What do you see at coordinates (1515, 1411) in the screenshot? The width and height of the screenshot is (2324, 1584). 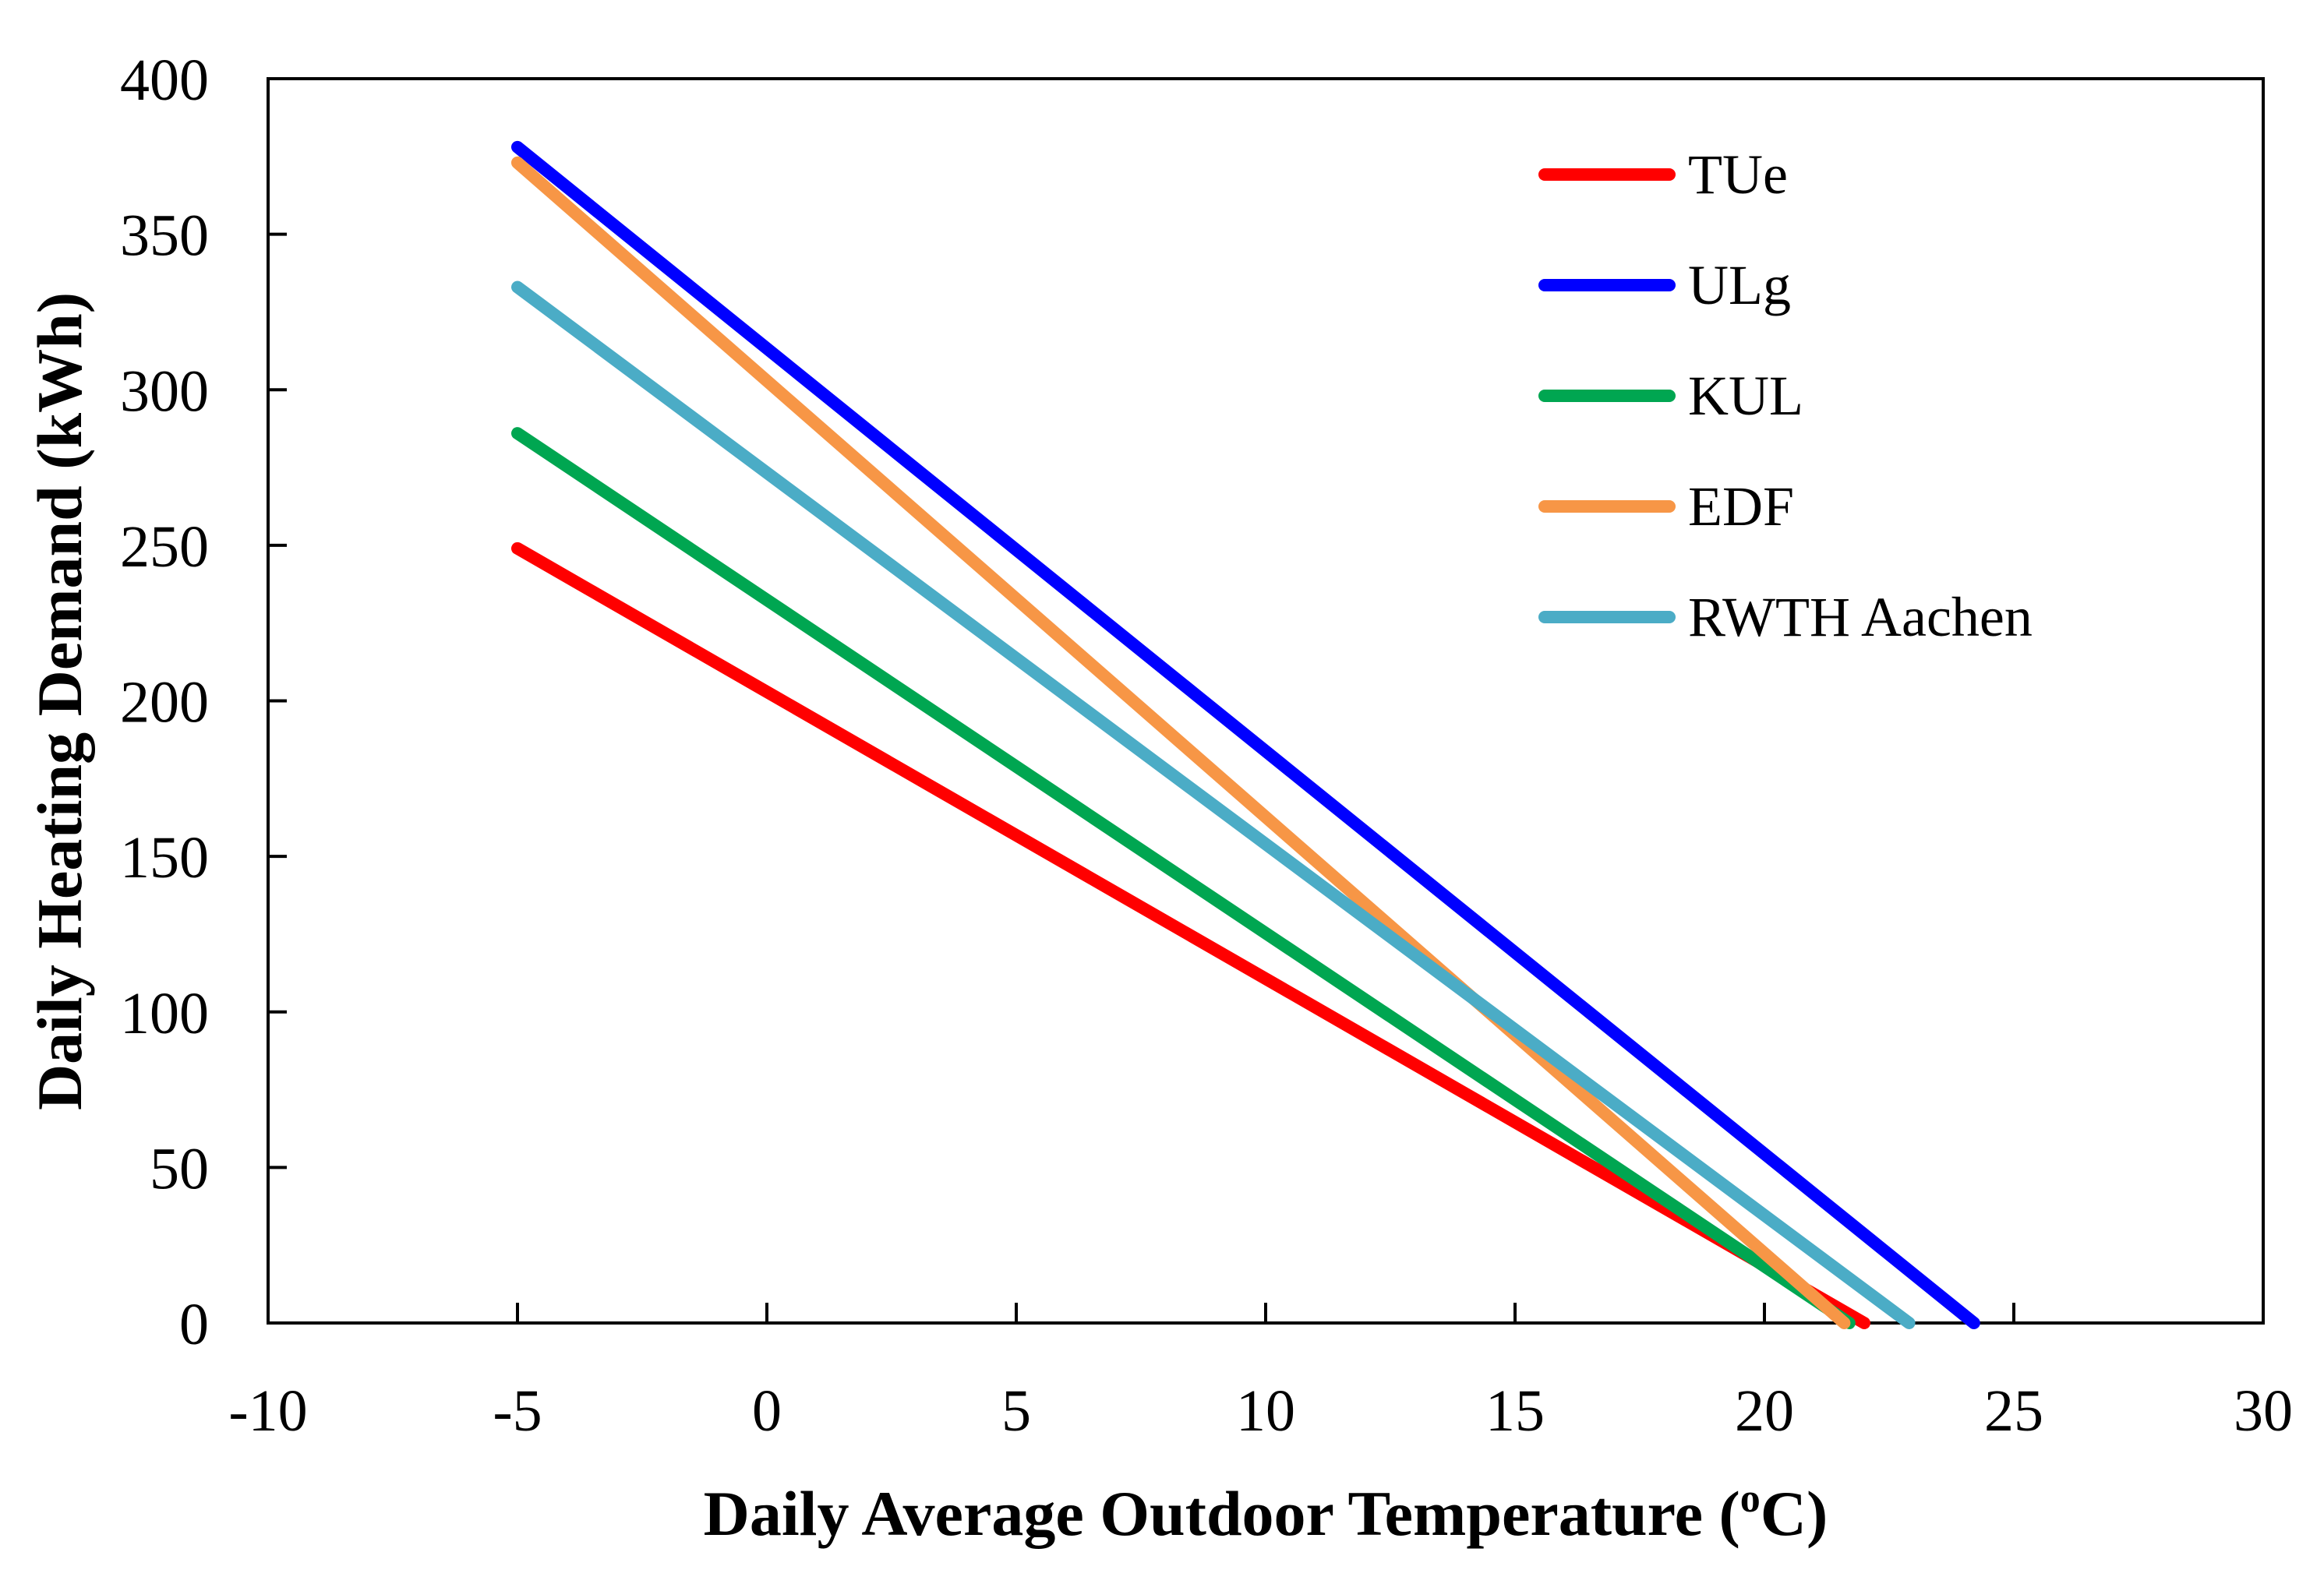 I see `x-tick-label: 15` at bounding box center [1515, 1411].